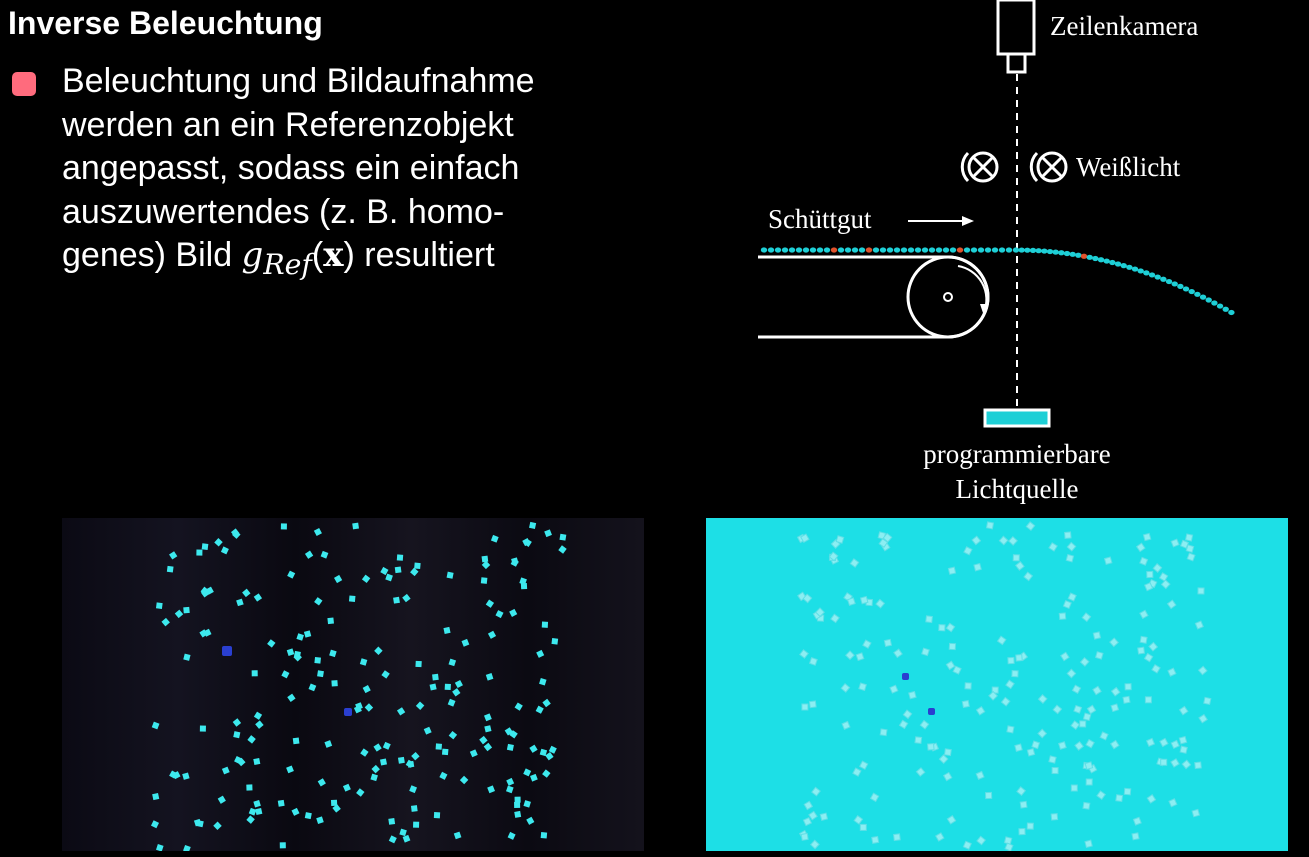 This screenshot has width=1309, height=857. What do you see at coordinates (1016, 63) in the screenshot?
I see `camera-lens-icon` at bounding box center [1016, 63].